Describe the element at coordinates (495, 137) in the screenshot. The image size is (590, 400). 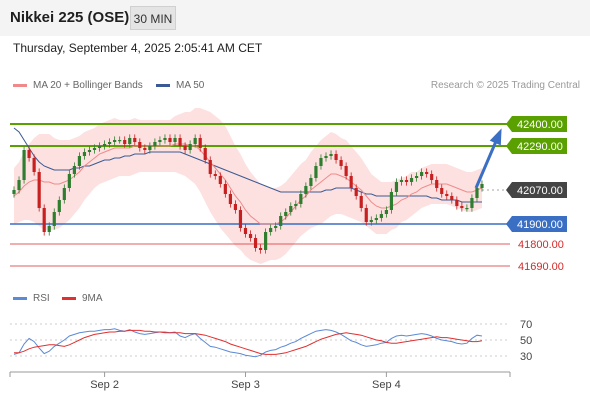
I see `projection-arrow-head` at that location.